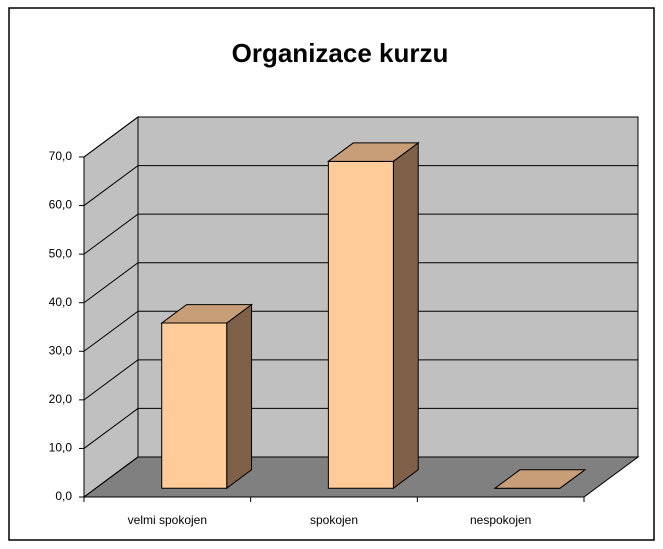  Describe the element at coordinates (61, 302) in the screenshot. I see `y-tick-label: 40,0` at that location.